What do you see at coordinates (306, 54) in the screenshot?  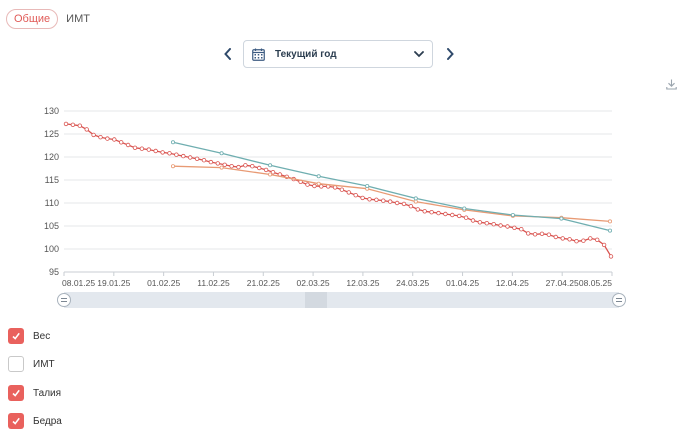 I see `period-label: Текущий год` at bounding box center [306, 54].